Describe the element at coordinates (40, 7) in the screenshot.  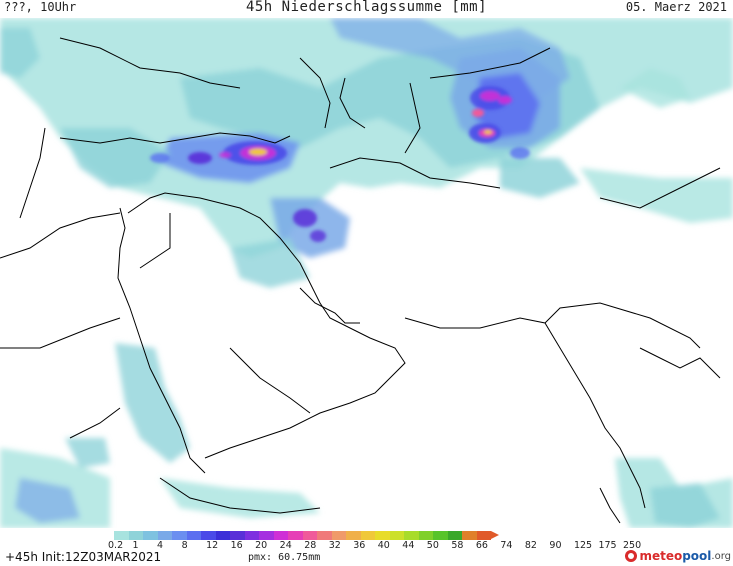
I see `day-time-label: ???, 10Uhr` at that location.